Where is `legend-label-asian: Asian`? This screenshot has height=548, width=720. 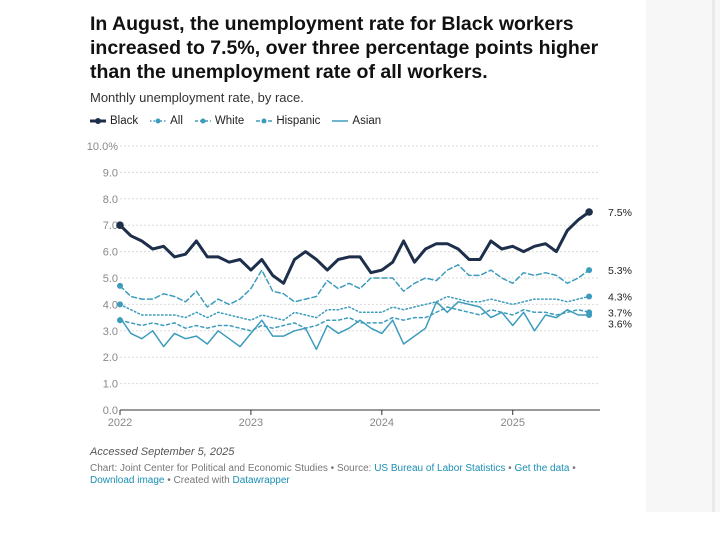
legend-label-asian: Asian is located at coordinates (367, 121).